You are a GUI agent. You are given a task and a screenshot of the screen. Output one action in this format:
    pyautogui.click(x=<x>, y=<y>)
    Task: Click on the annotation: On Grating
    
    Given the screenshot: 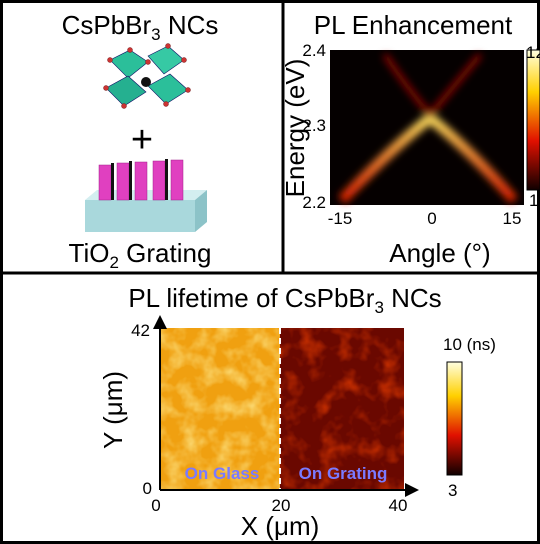 What is the action you would take?
    pyautogui.click(x=343, y=473)
    